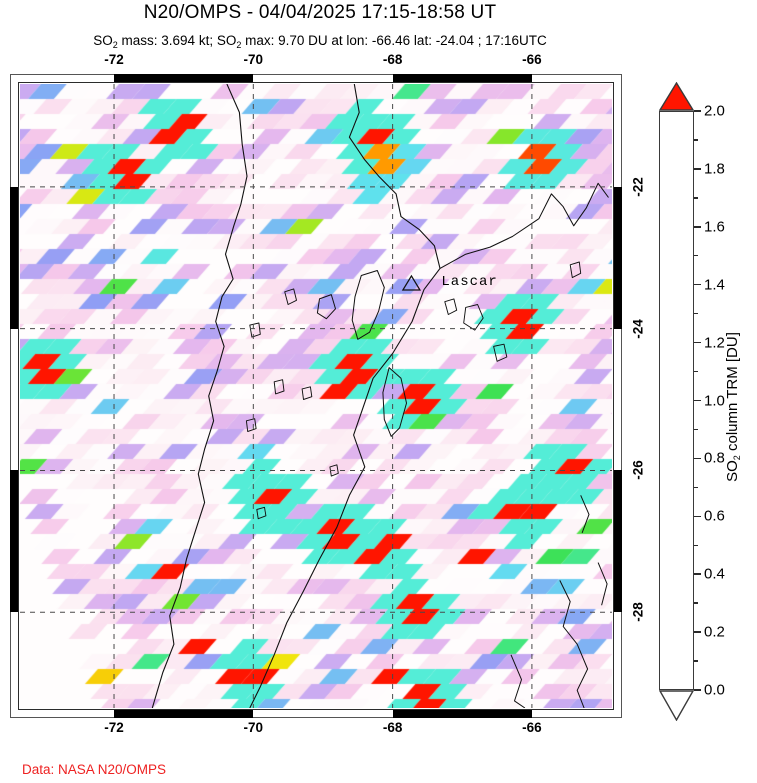 This screenshot has height=783, width=757. I want to click on lat-tick-label-left: -22, so click(0, 187).